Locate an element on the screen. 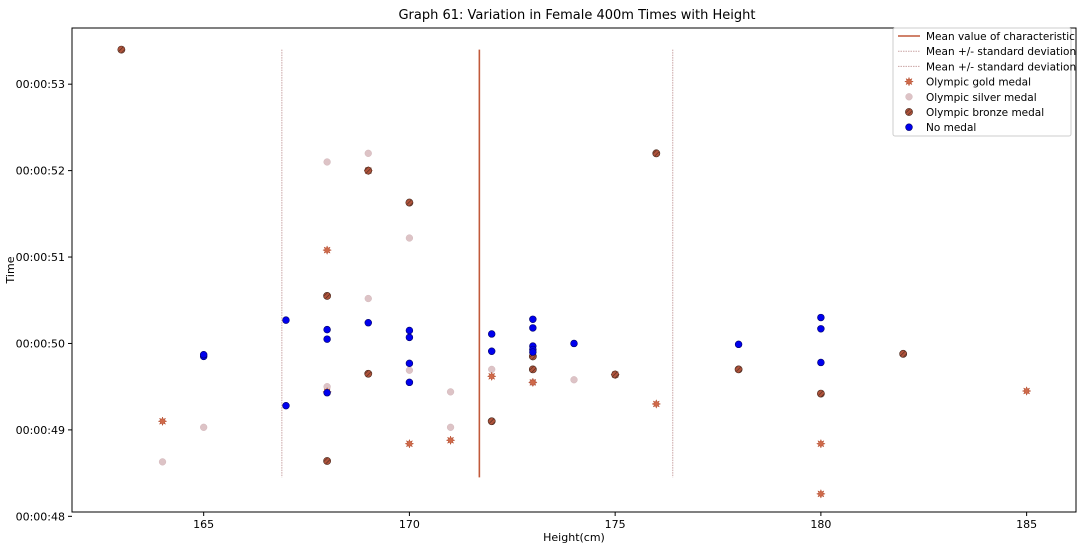 The image size is (1087, 554). x-tick-label: 165 is located at coordinates (203, 524).